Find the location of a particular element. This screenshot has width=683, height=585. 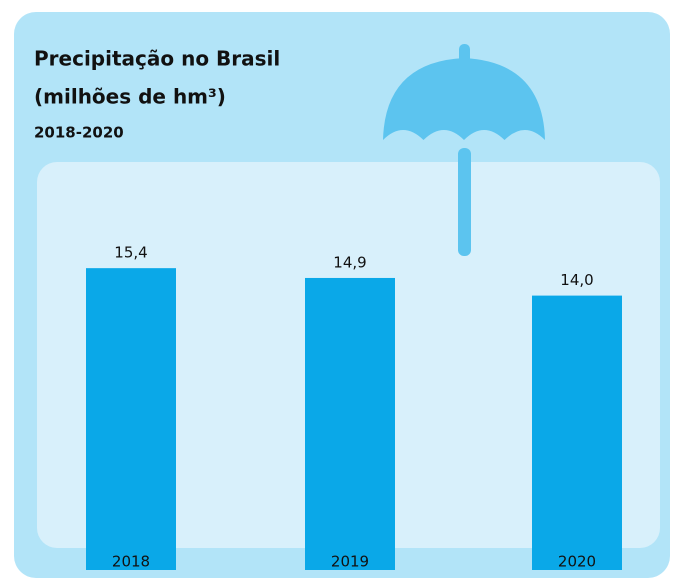

umbrella-icon is located at coordinates (464, 150).